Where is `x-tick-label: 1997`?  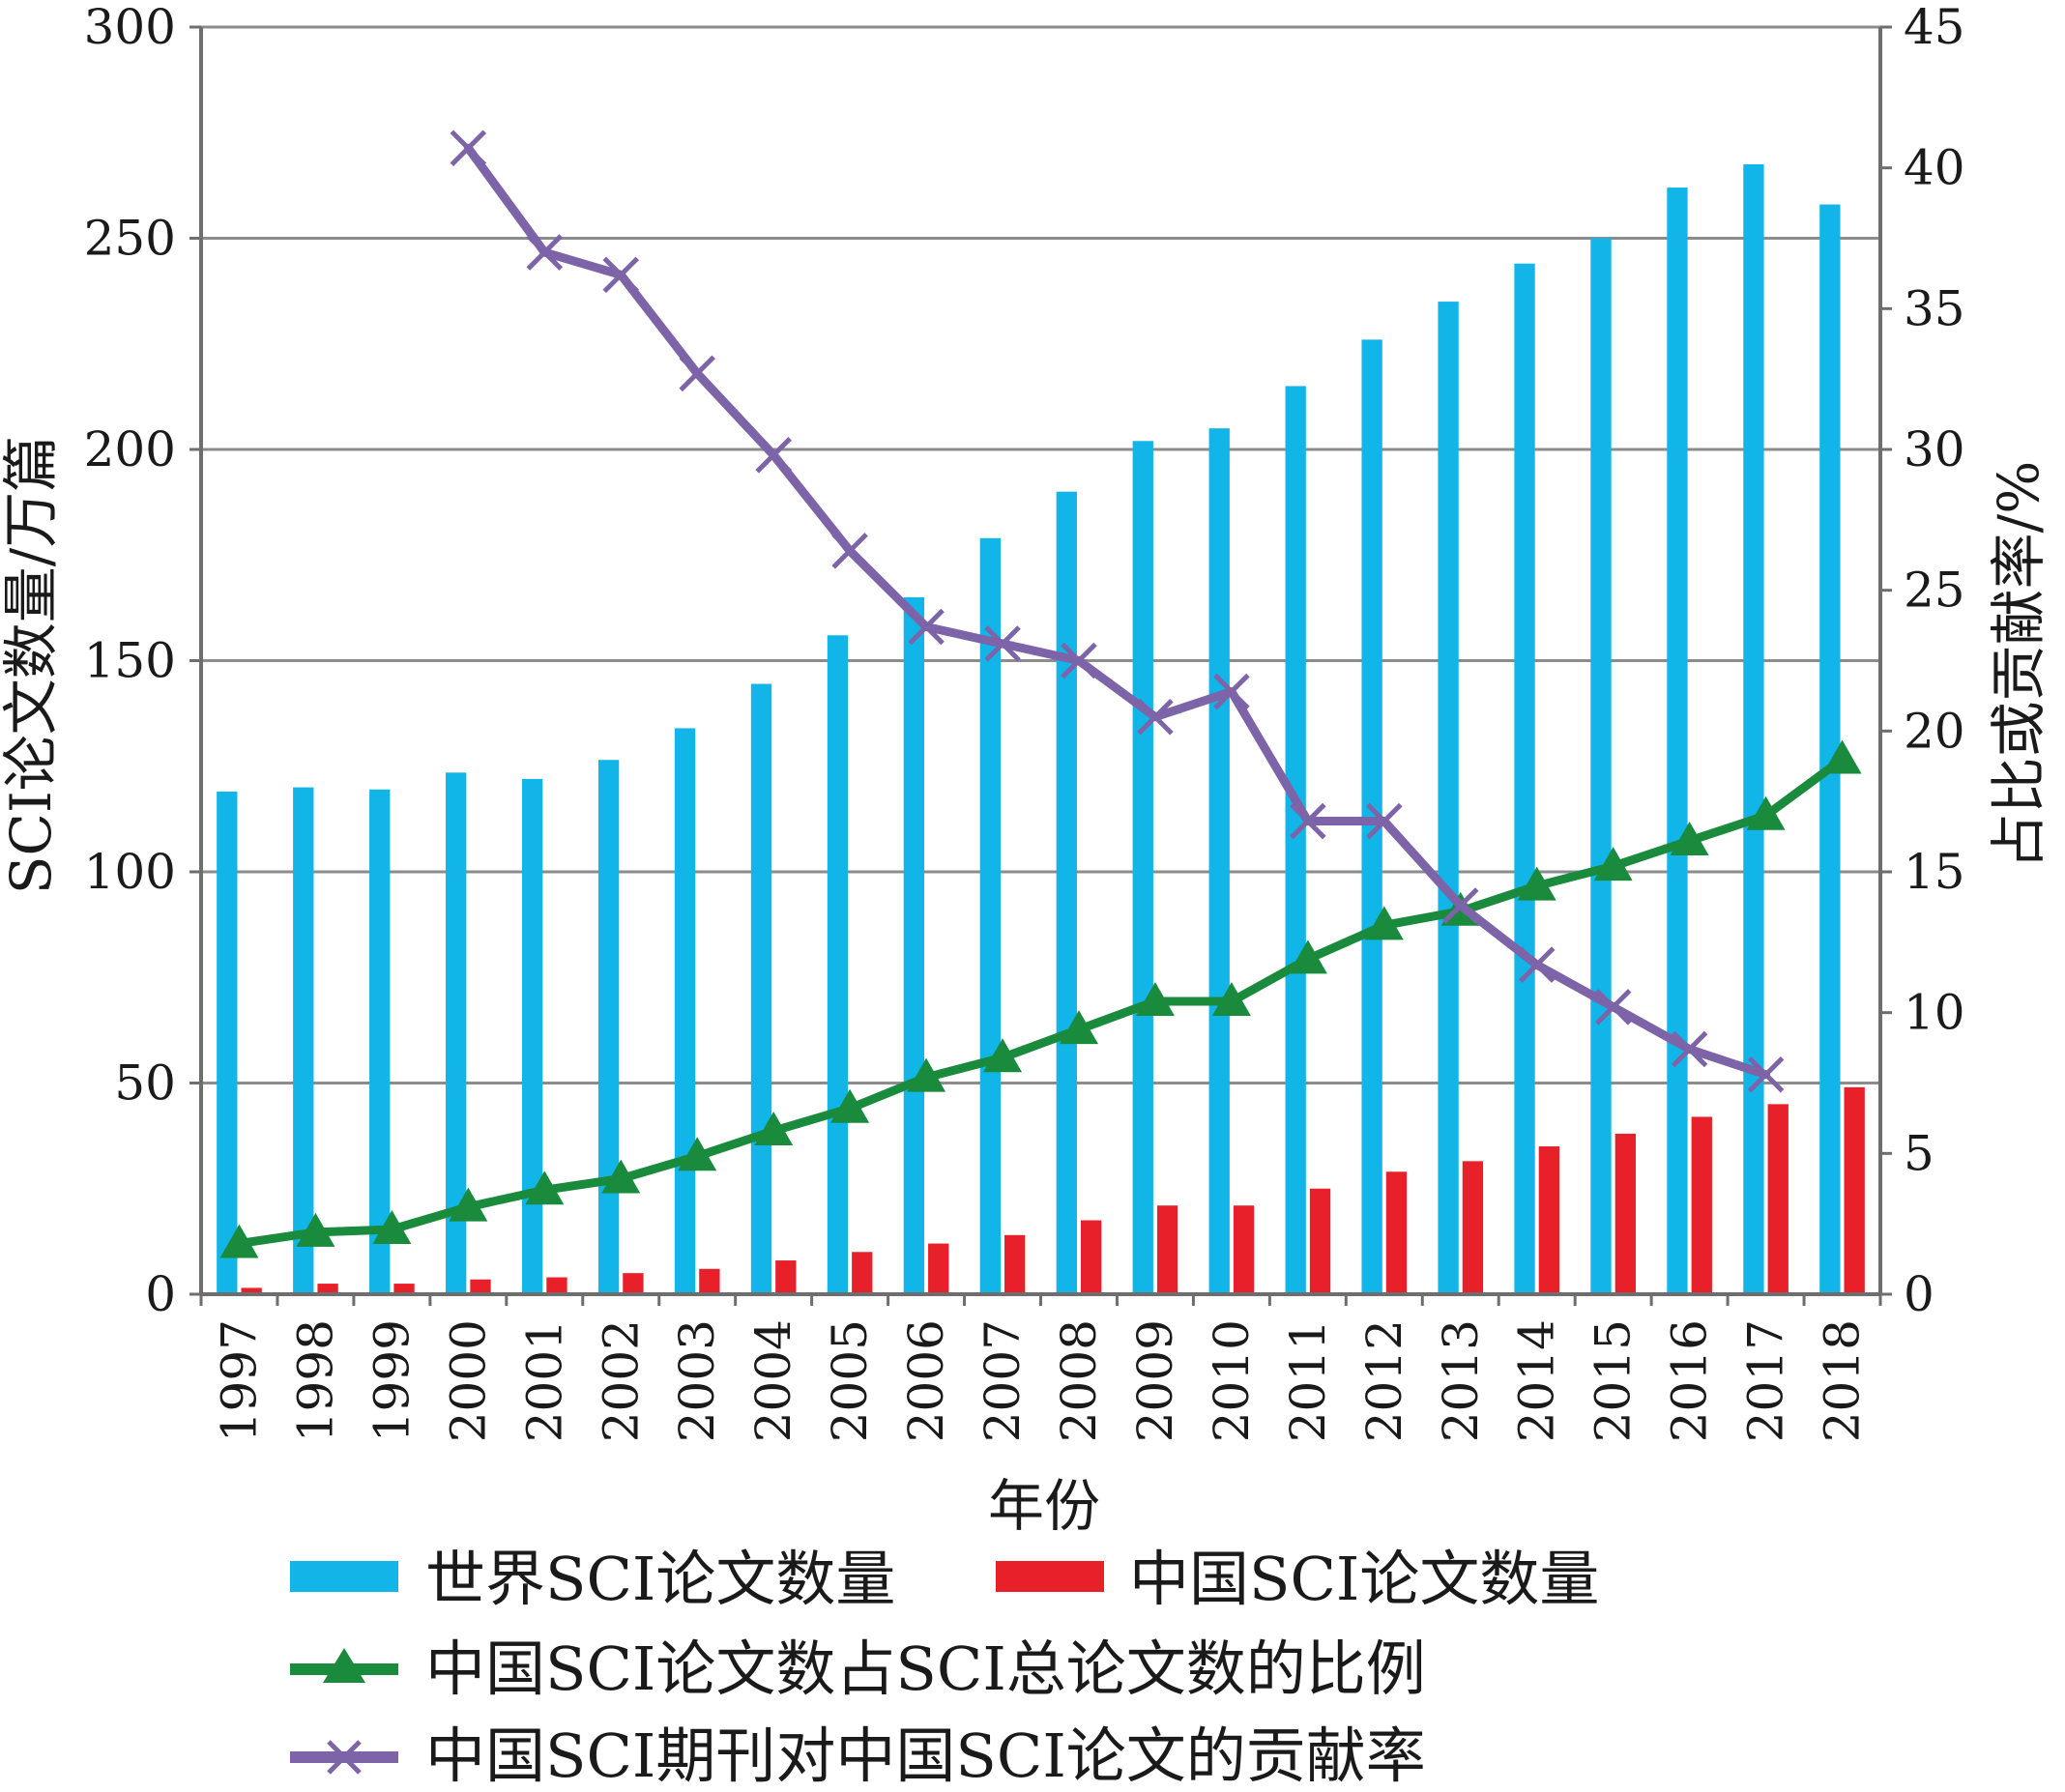
x-tick-label: 1997 is located at coordinates (239, 1380).